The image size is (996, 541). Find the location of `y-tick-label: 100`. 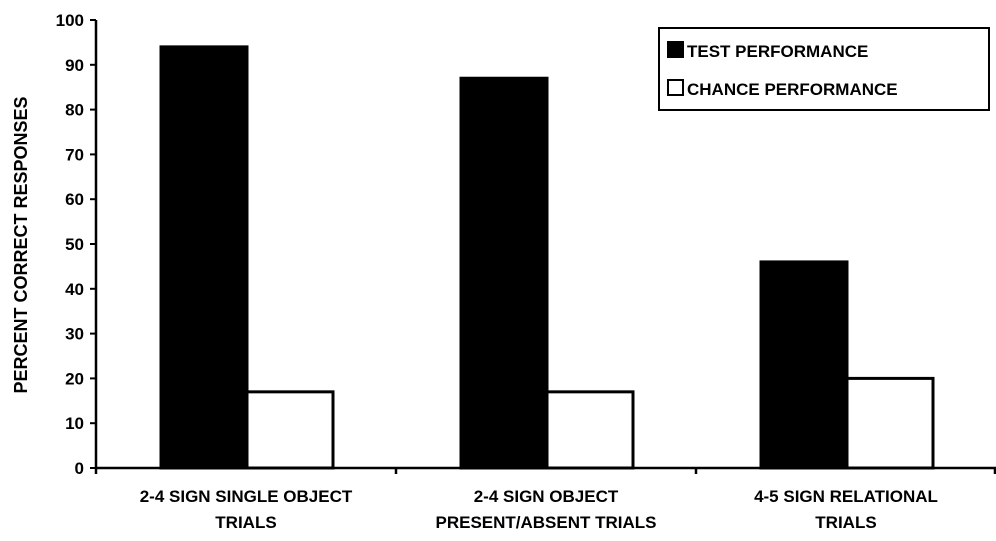

y-tick-label: 100 is located at coordinates (70, 20).